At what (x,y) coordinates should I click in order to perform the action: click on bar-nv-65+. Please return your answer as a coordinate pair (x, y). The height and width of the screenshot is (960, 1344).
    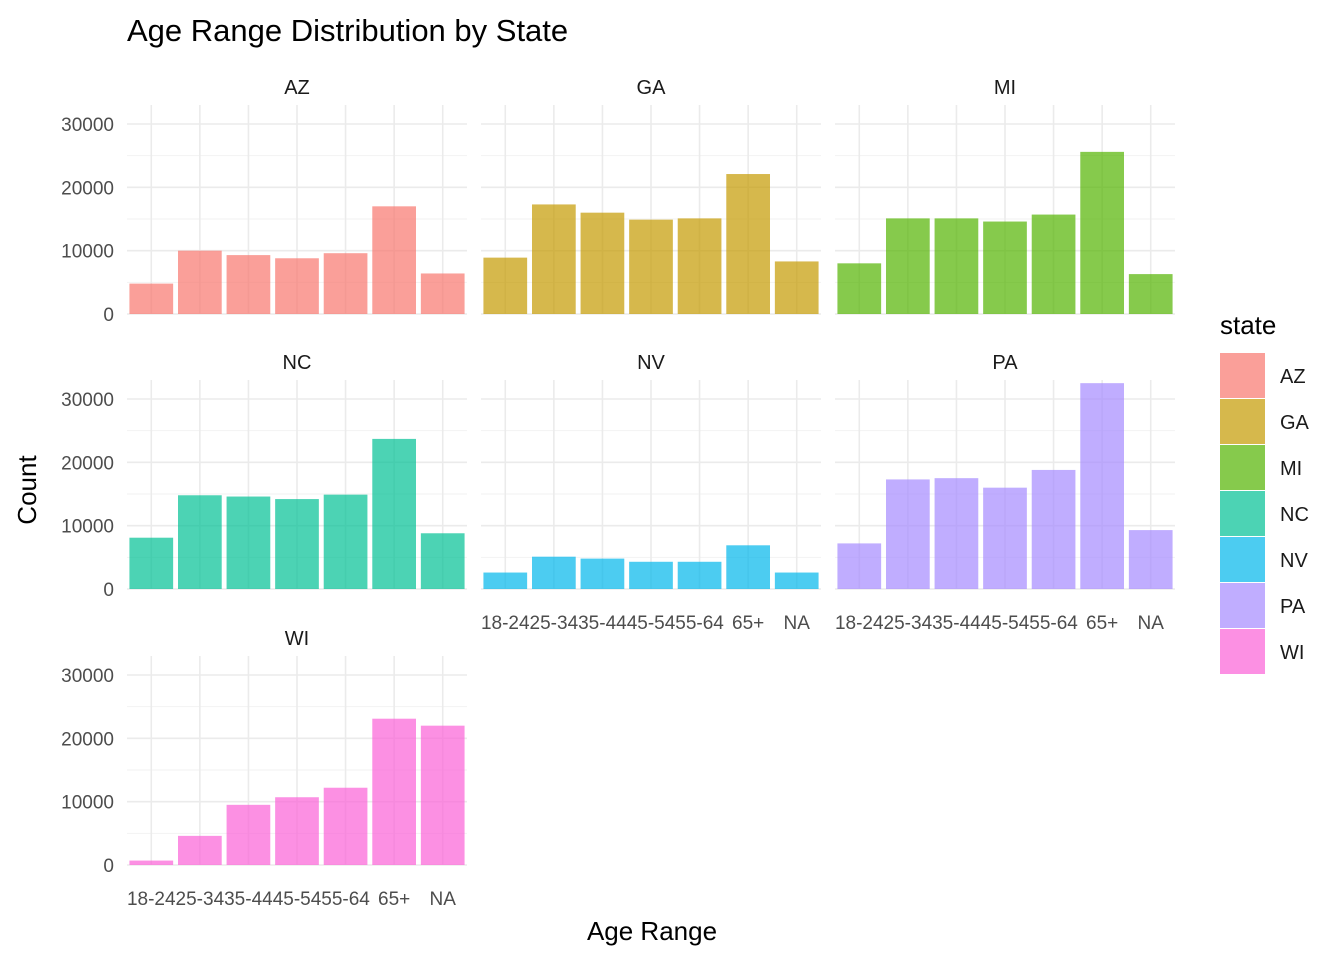
    Looking at the image, I should click on (748, 567).